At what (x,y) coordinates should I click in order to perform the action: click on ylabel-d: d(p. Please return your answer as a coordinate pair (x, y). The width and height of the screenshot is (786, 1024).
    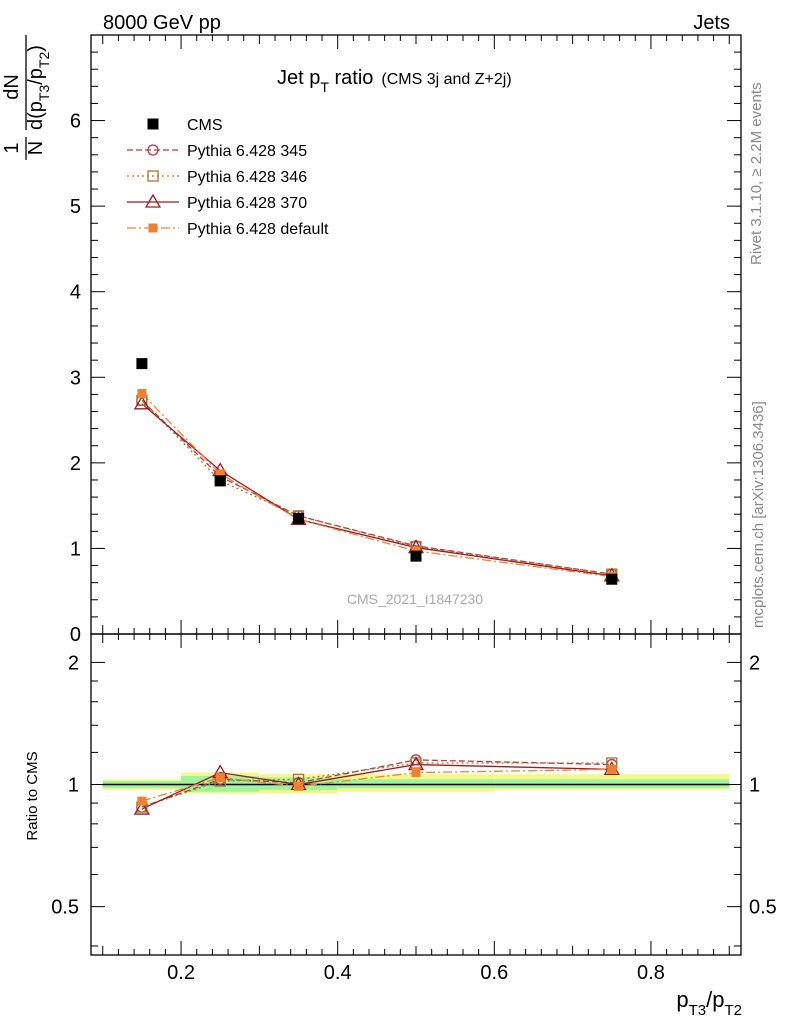
    Looking at the image, I should click on (36, 115).